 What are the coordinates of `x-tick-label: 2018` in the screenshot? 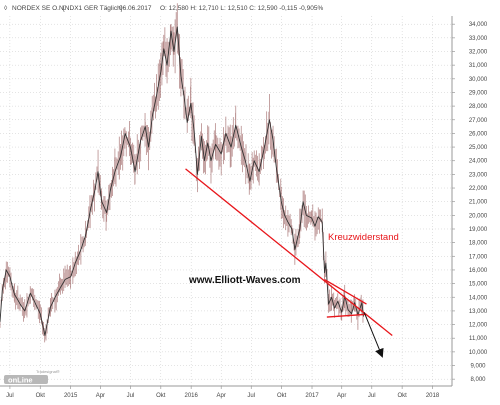 It's located at (433, 396).